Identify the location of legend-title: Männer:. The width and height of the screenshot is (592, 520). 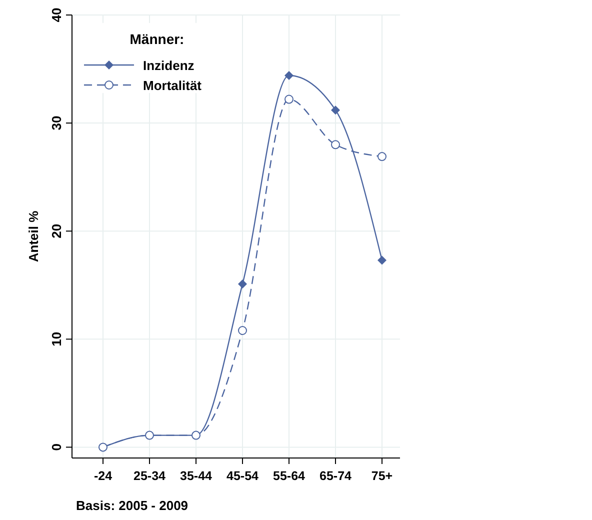
(157, 39).